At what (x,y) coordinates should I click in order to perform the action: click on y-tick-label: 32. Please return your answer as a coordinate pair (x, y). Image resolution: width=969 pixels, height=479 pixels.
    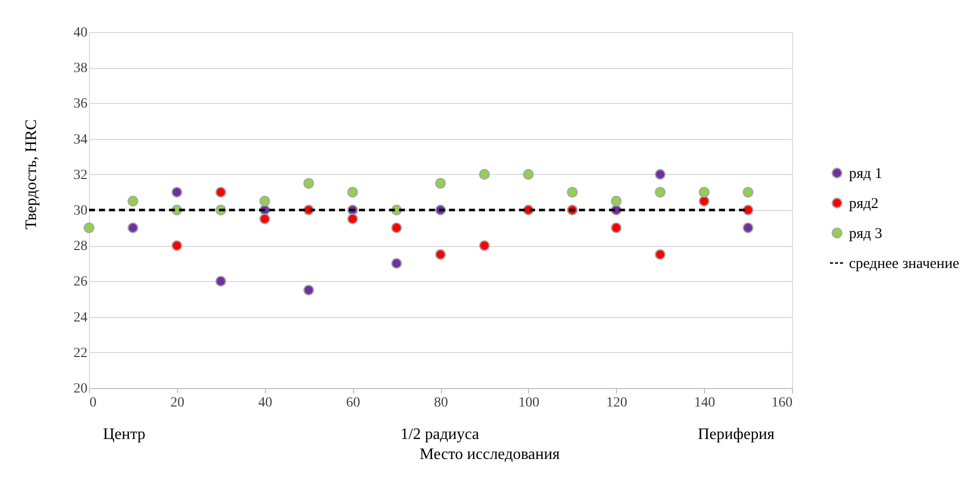
    Looking at the image, I should click on (81, 175).